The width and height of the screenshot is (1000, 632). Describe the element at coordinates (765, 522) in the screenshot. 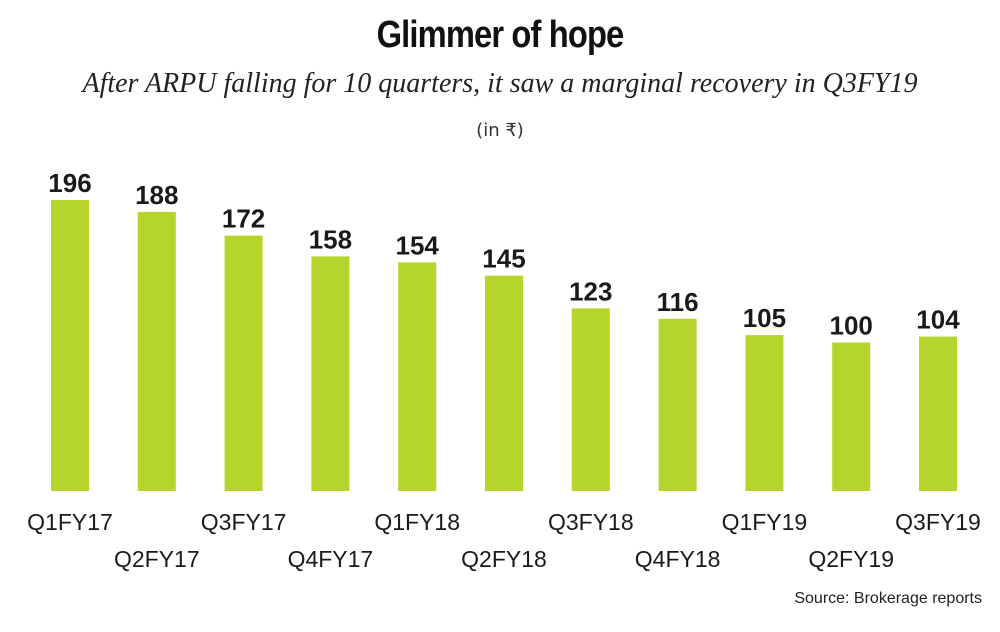

I see `x-tick-q1fy19: Q1FY19` at that location.